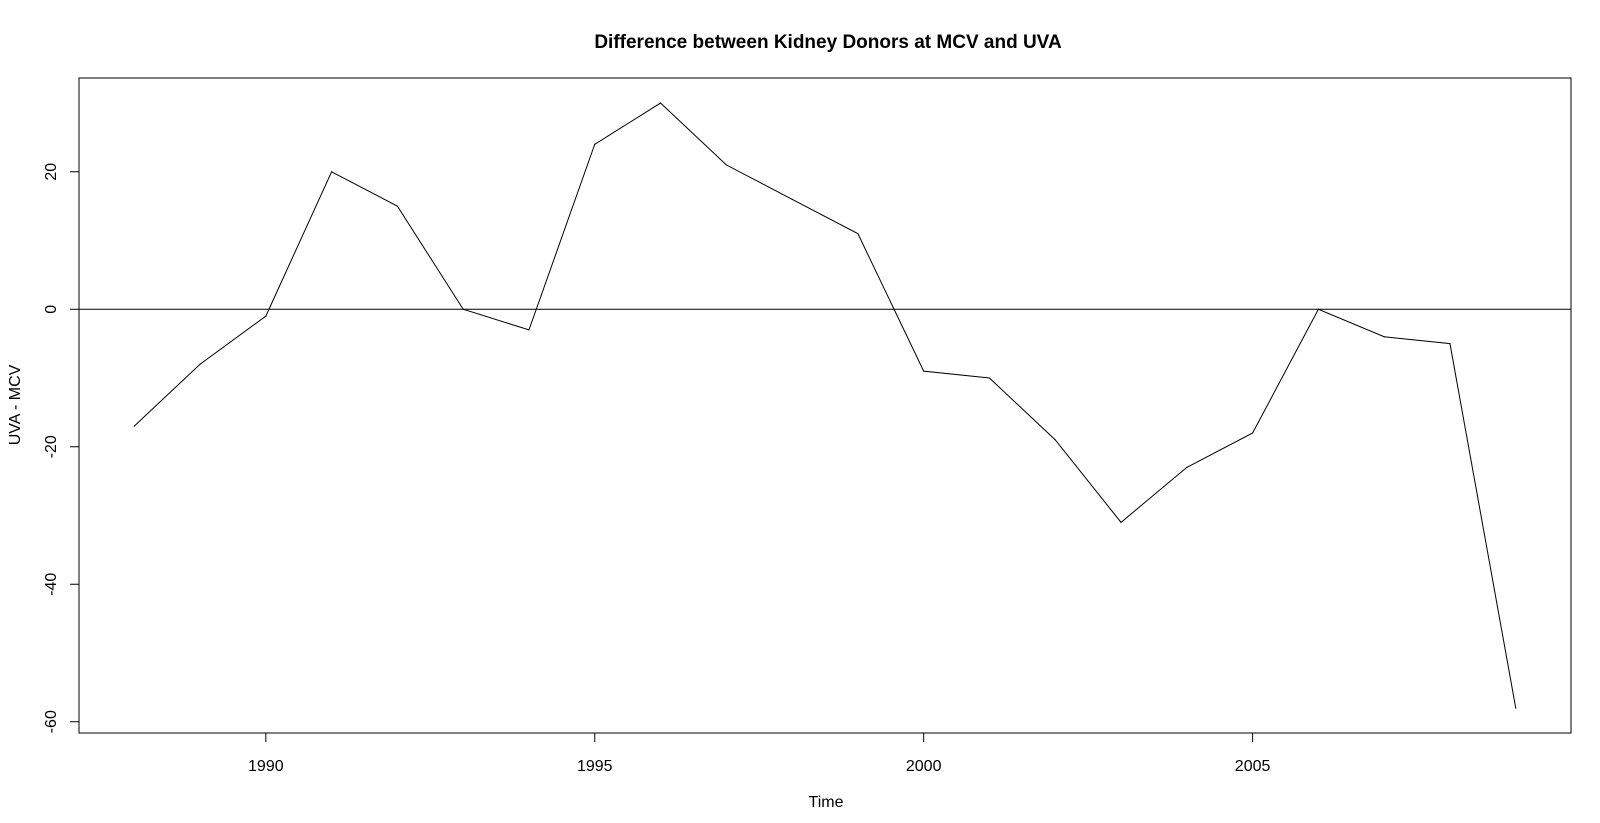 This screenshot has width=1600, height=823. What do you see at coordinates (61, 448) in the screenshot?
I see `y-axis: -60 -40 -20 0 20` at bounding box center [61, 448].